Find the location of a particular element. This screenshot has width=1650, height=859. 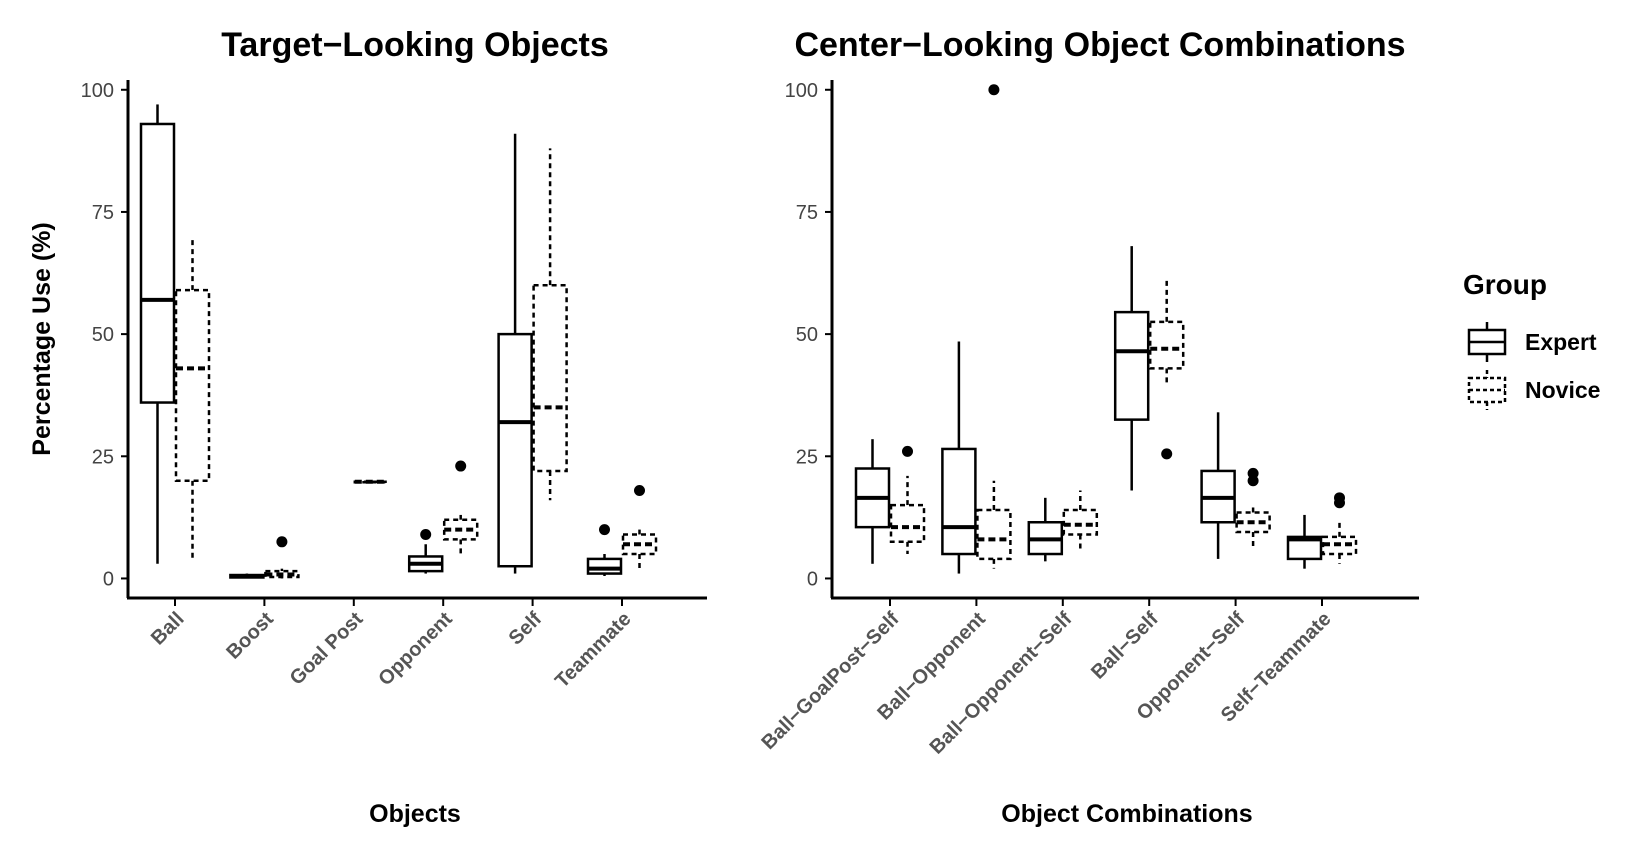

box-novice-opponent is located at coordinates (460, 507).